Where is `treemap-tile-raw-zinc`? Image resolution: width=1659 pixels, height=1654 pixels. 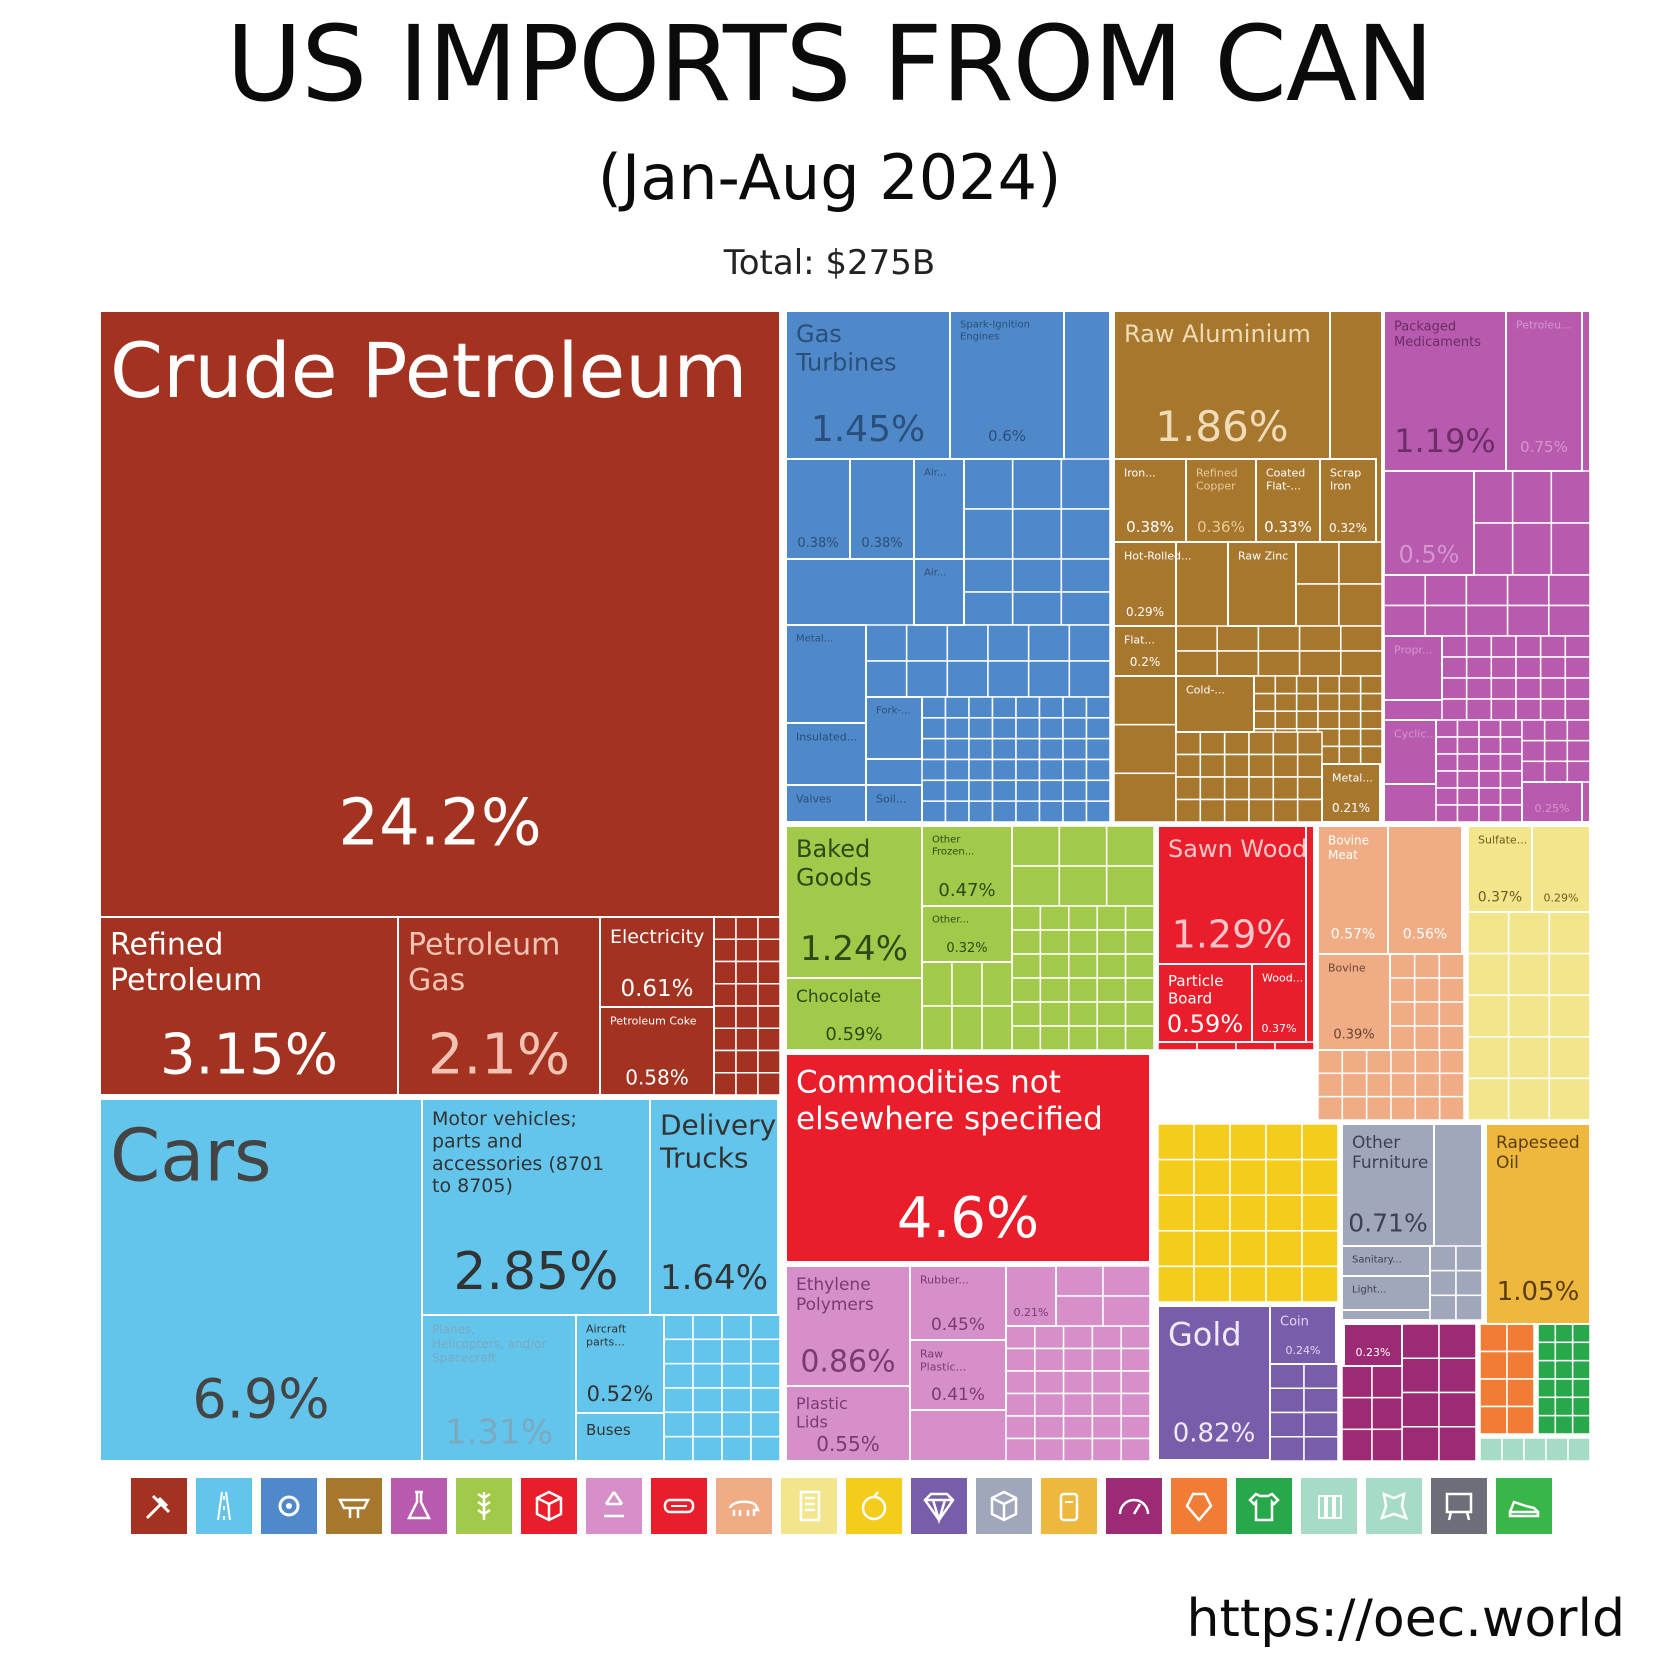 treemap-tile-raw-zinc is located at coordinates (1262, 584).